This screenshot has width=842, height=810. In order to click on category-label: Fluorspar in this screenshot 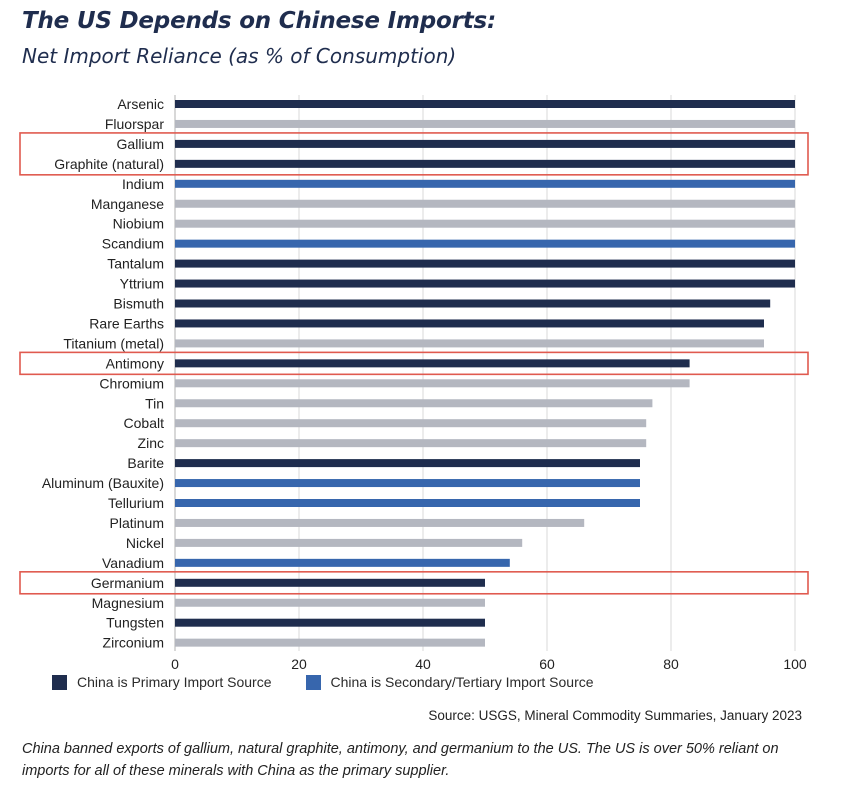, I will do `click(134, 124)`.